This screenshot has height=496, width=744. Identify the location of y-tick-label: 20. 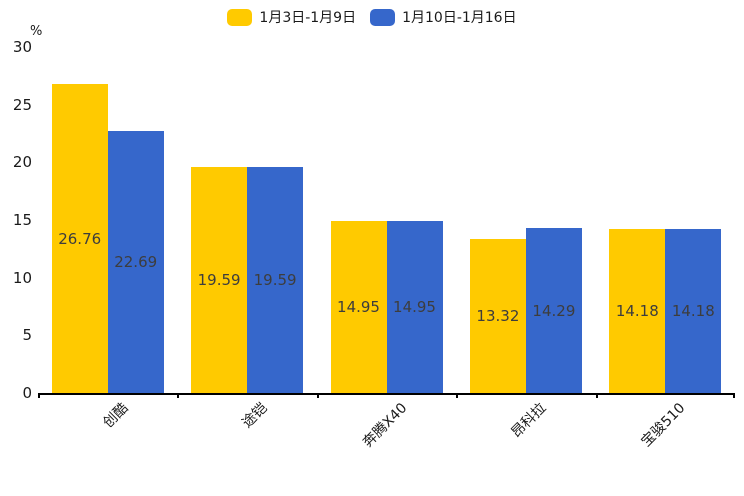
(22, 162).